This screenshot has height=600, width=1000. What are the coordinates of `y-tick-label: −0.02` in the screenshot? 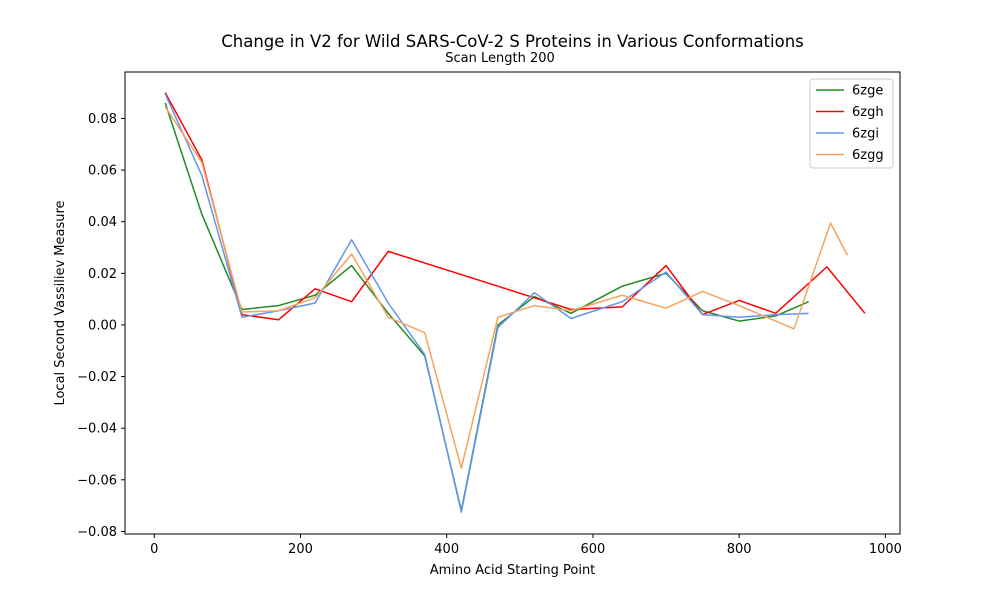 It's located at (97, 377).